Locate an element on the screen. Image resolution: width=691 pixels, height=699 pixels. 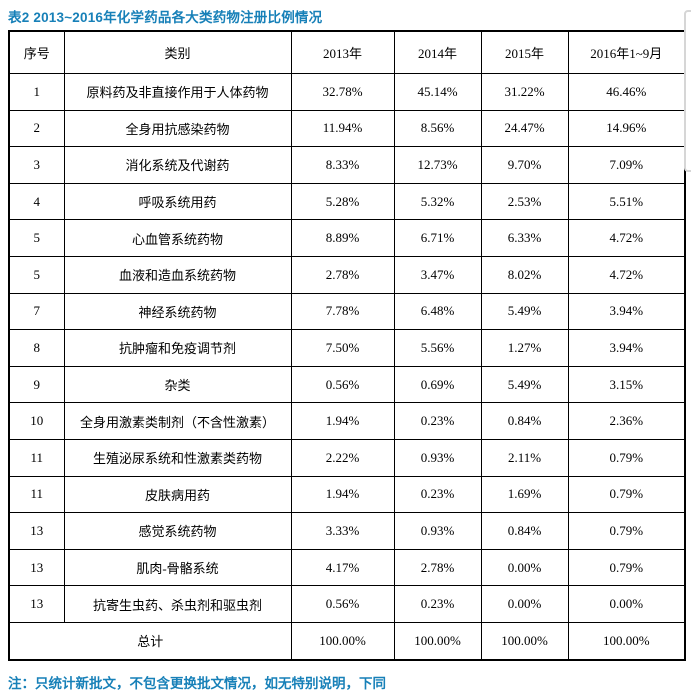
category-cell: 抗肿瘤和免疫调节剂 is located at coordinates (177, 348).